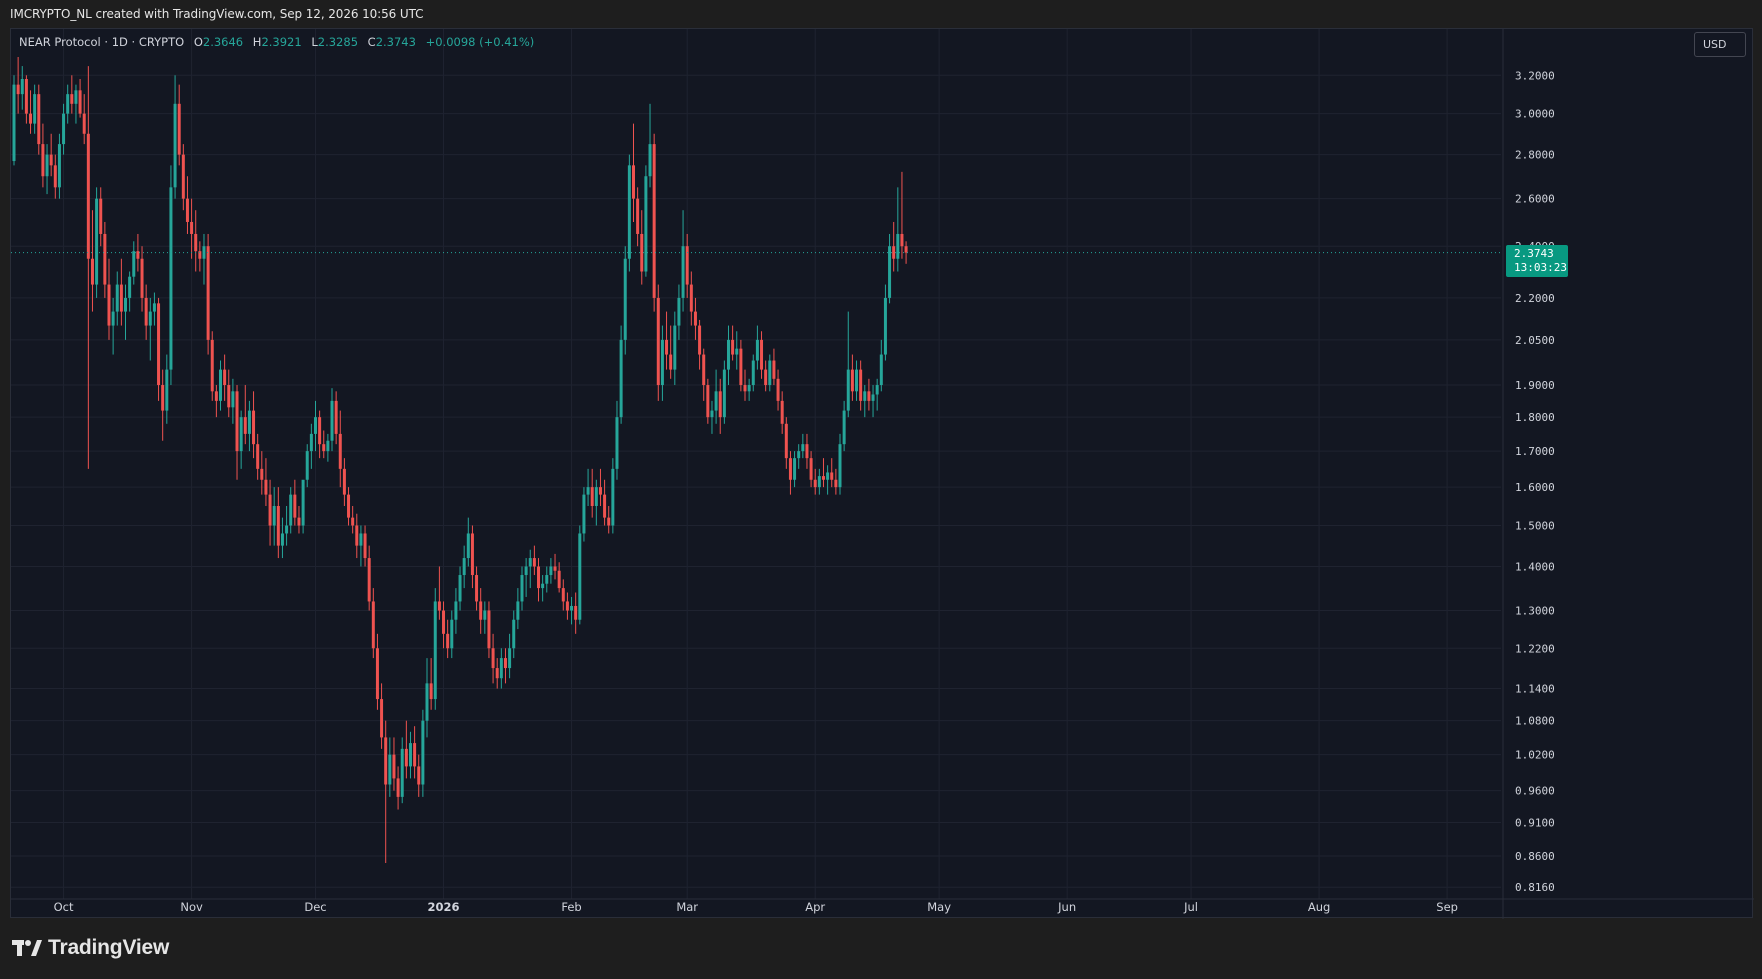 This screenshot has width=1762, height=979. I want to click on y-tick-label: 1.0200, so click(1535, 755).